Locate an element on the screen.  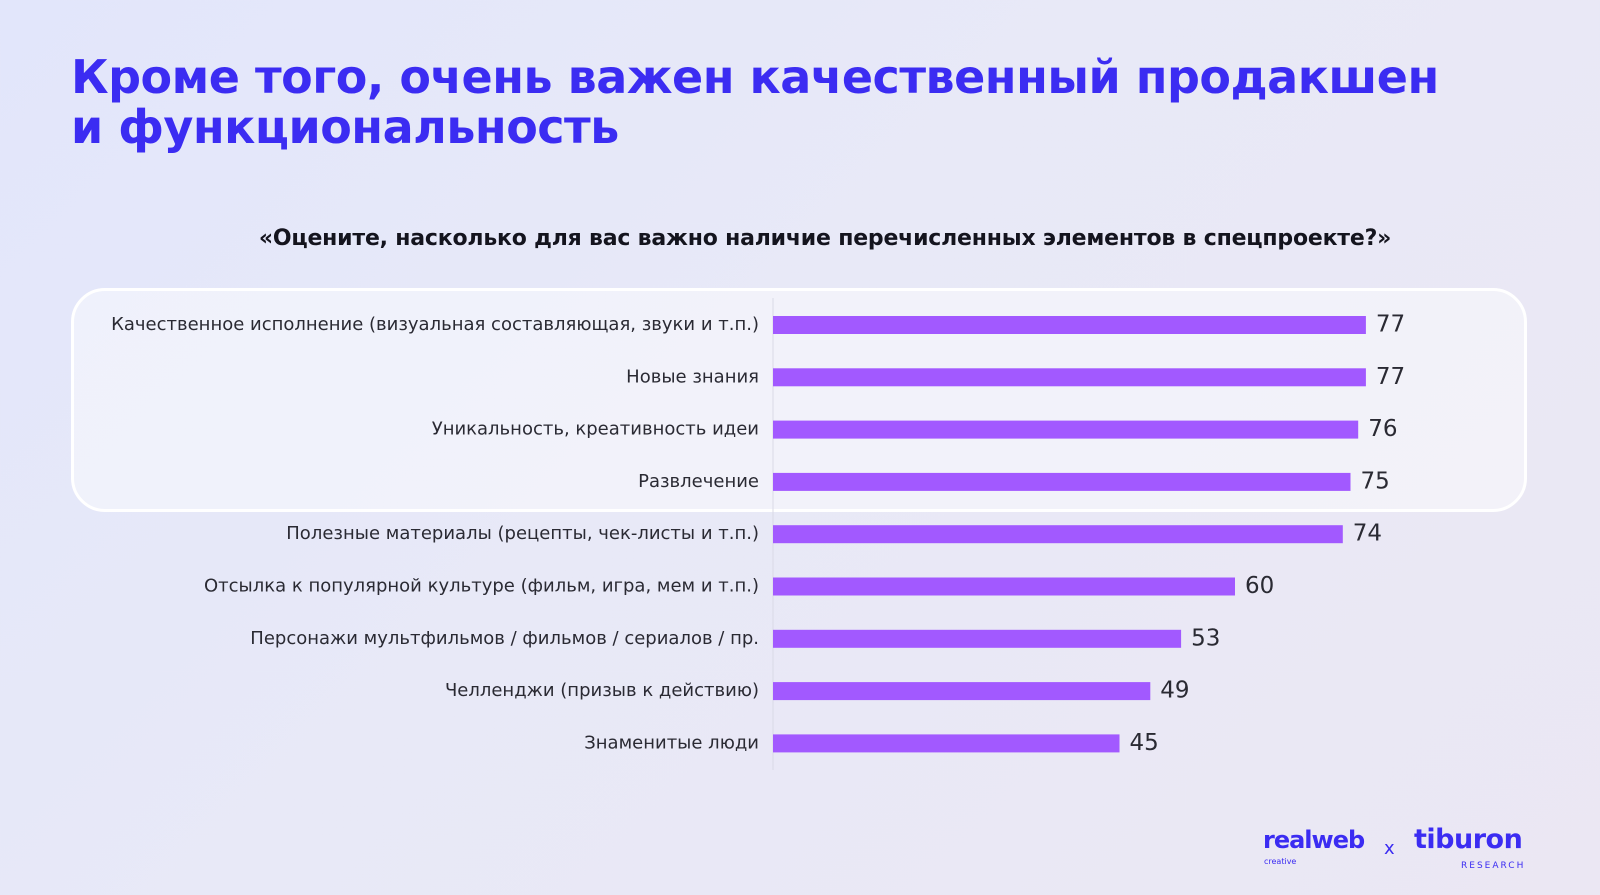
tiburon-logo-subtitle: RESEARCH is located at coordinates (1493, 866).